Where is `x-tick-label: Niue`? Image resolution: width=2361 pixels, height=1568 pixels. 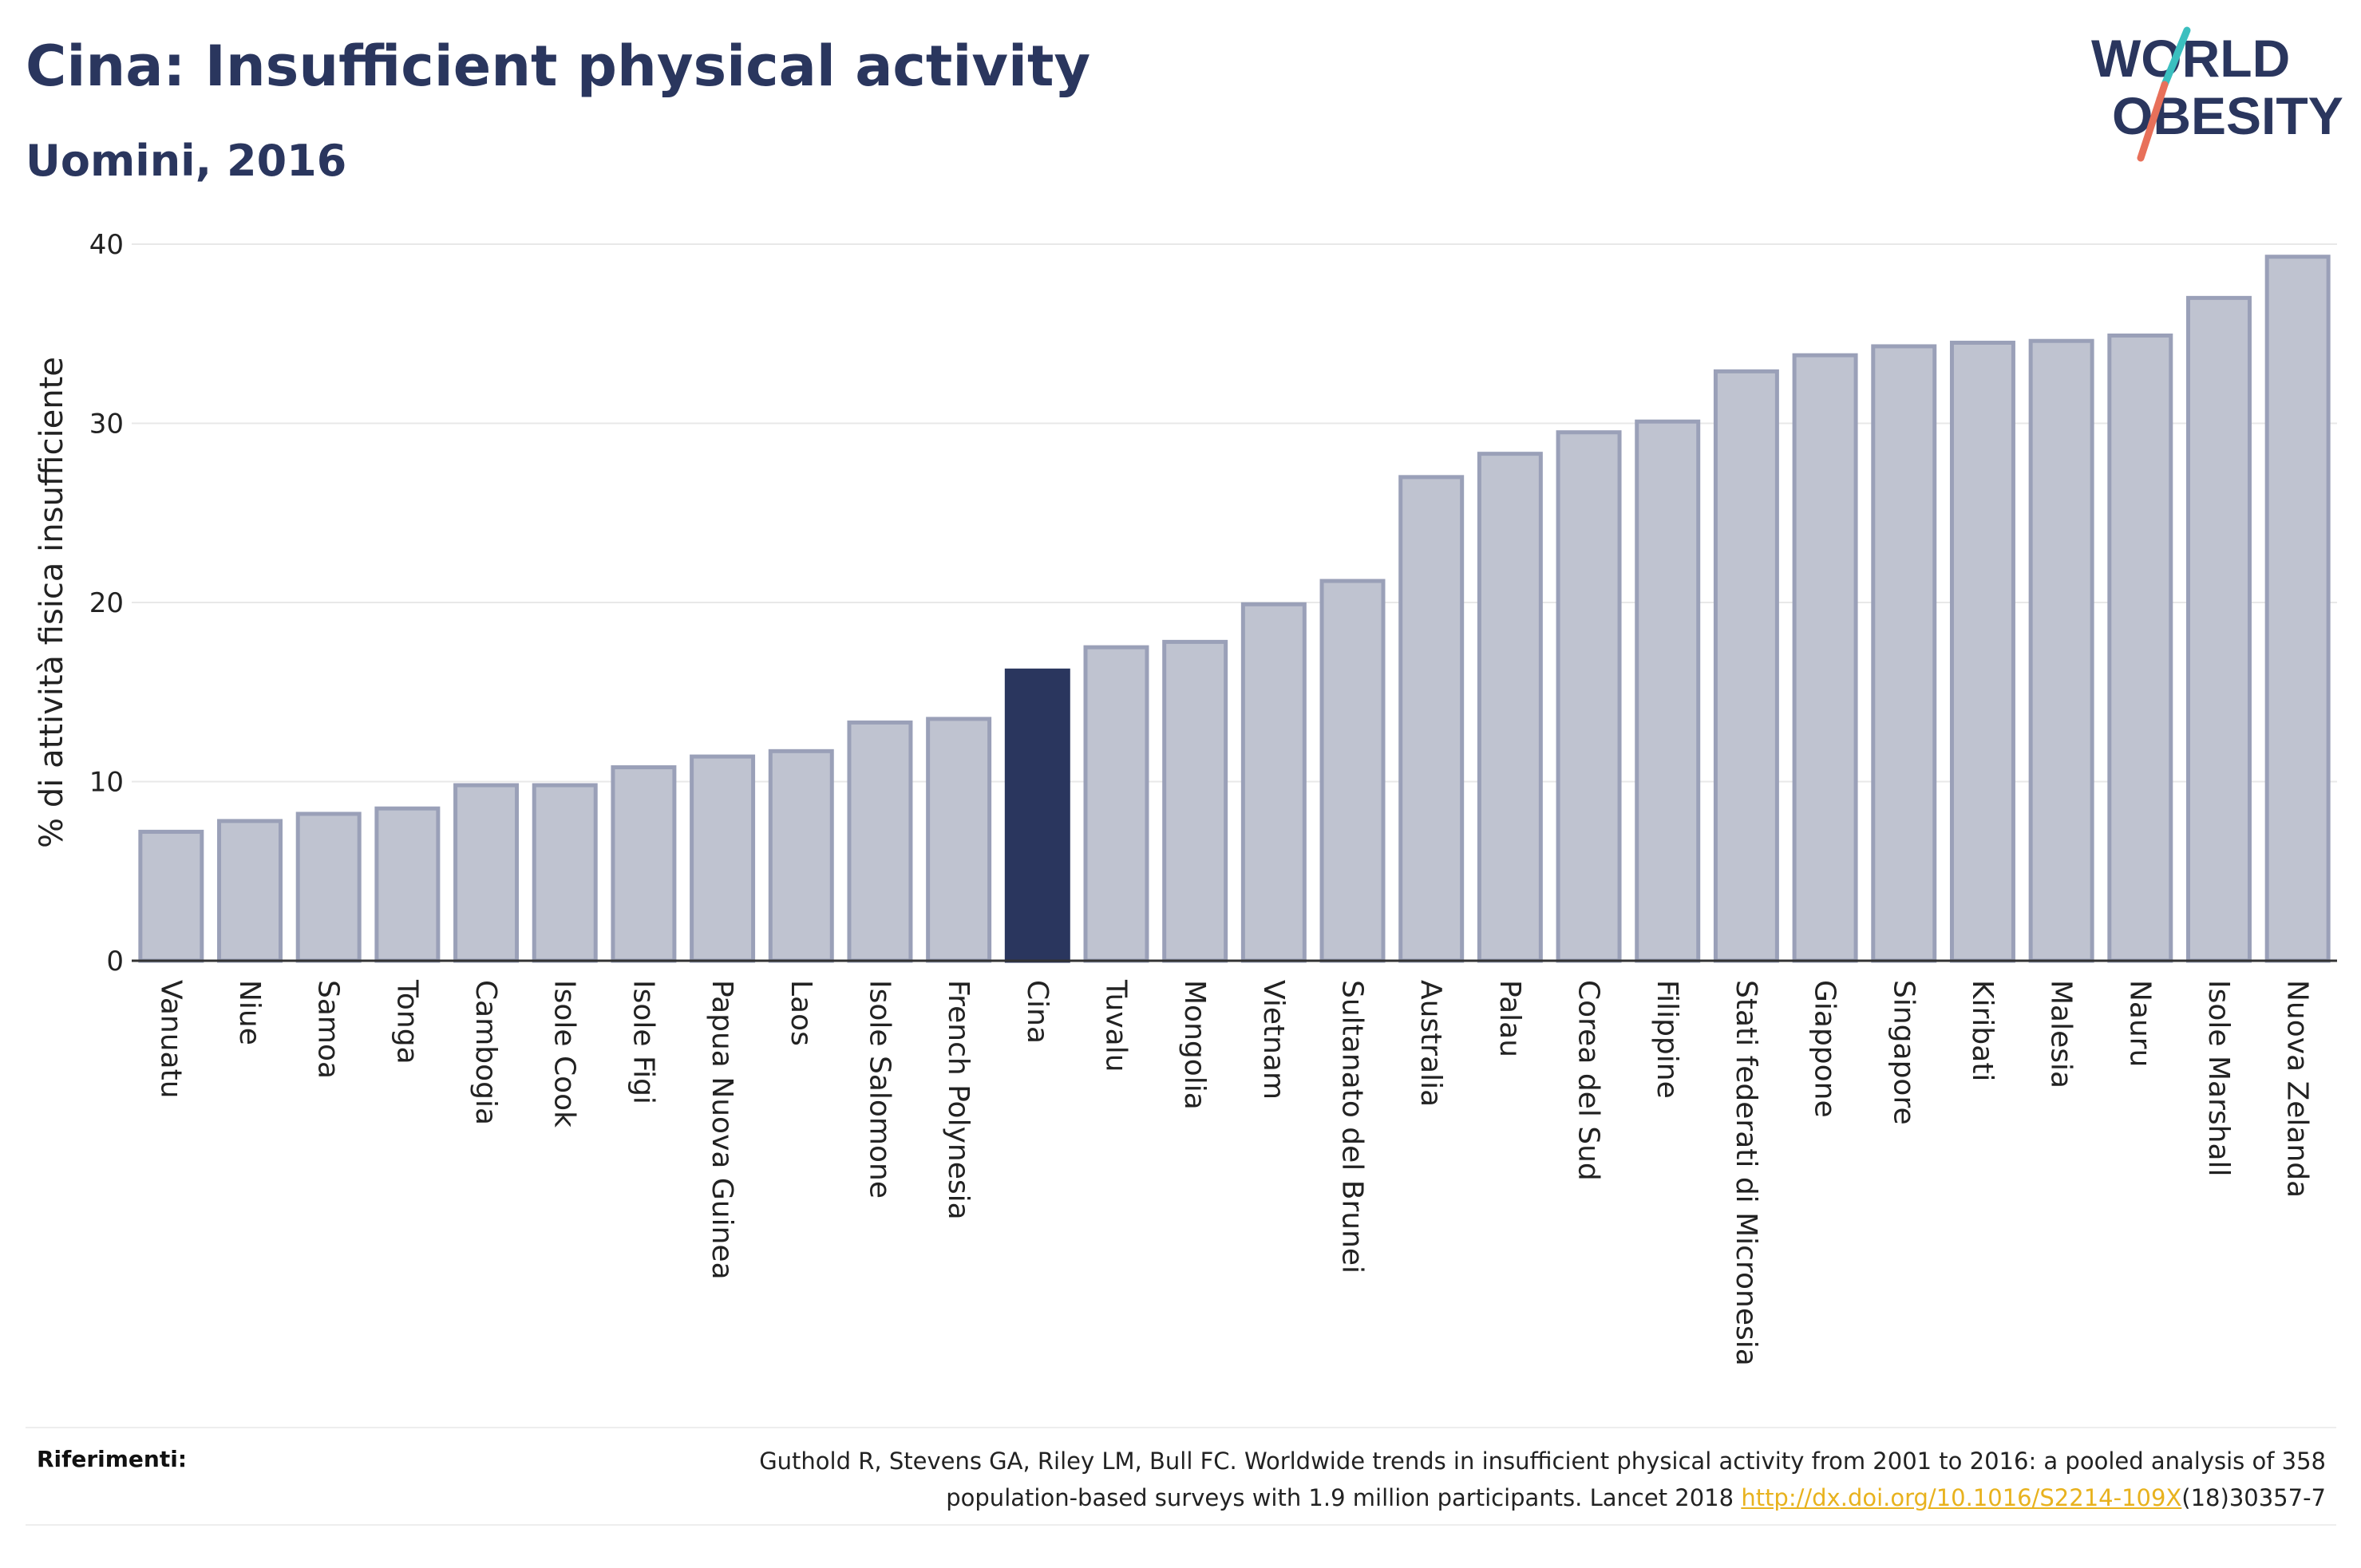
x-tick-label: Niue is located at coordinates (249, 1013).